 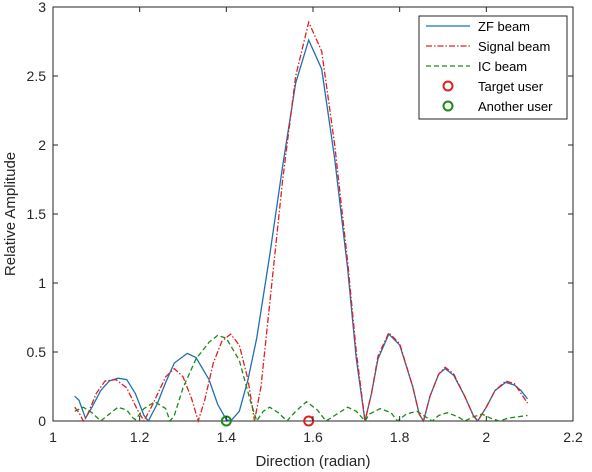 What do you see at coordinates (486, 437) in the screenshot?
I see `x-tick-label: 2` at bounding box center [486, 437].